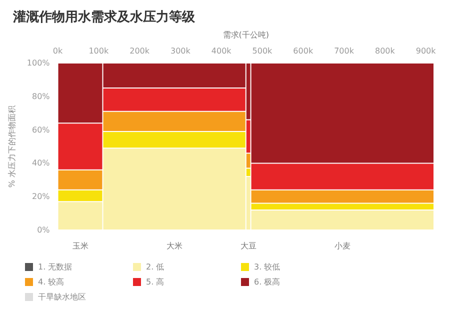 The image size is (455, 336). Describe the element at coordinates (41, 96) in the screenshot. I see `y-tick-label: 80%` at that location.